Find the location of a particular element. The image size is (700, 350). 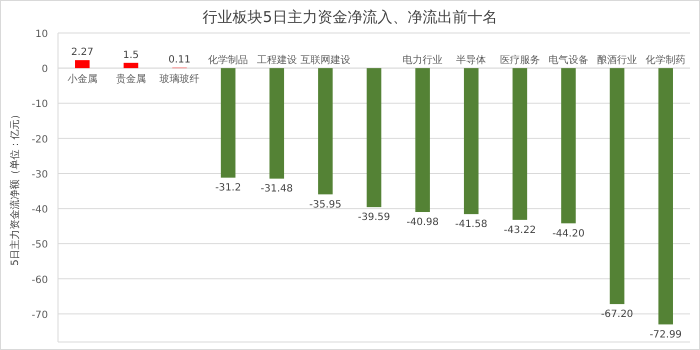

data-label: -67.20 is located at coordinates (617, 314).